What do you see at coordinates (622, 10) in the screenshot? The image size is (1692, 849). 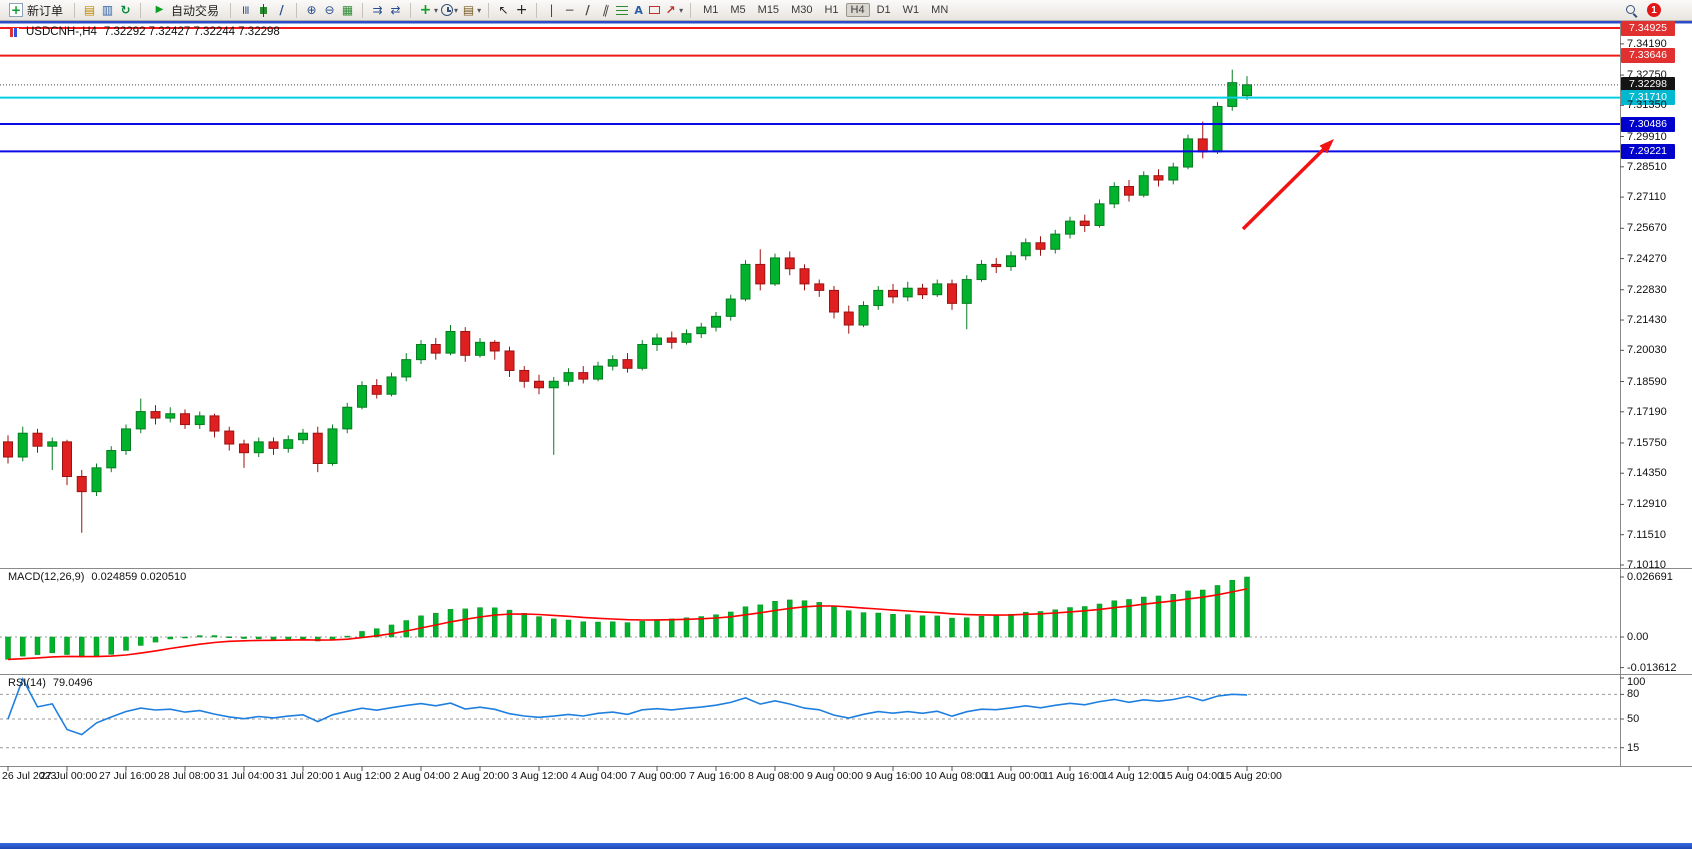 I see `fibonacci-tool-icon` at bounding box center [622, 10].